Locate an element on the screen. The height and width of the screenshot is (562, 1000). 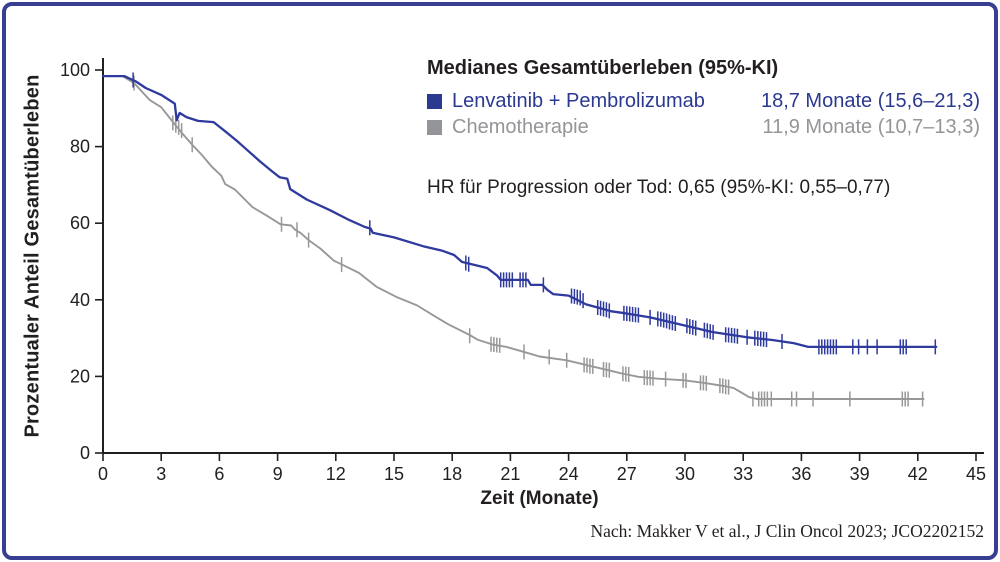
x-axis-label: Zeit (Monate) is located at coordinates (539, 498).